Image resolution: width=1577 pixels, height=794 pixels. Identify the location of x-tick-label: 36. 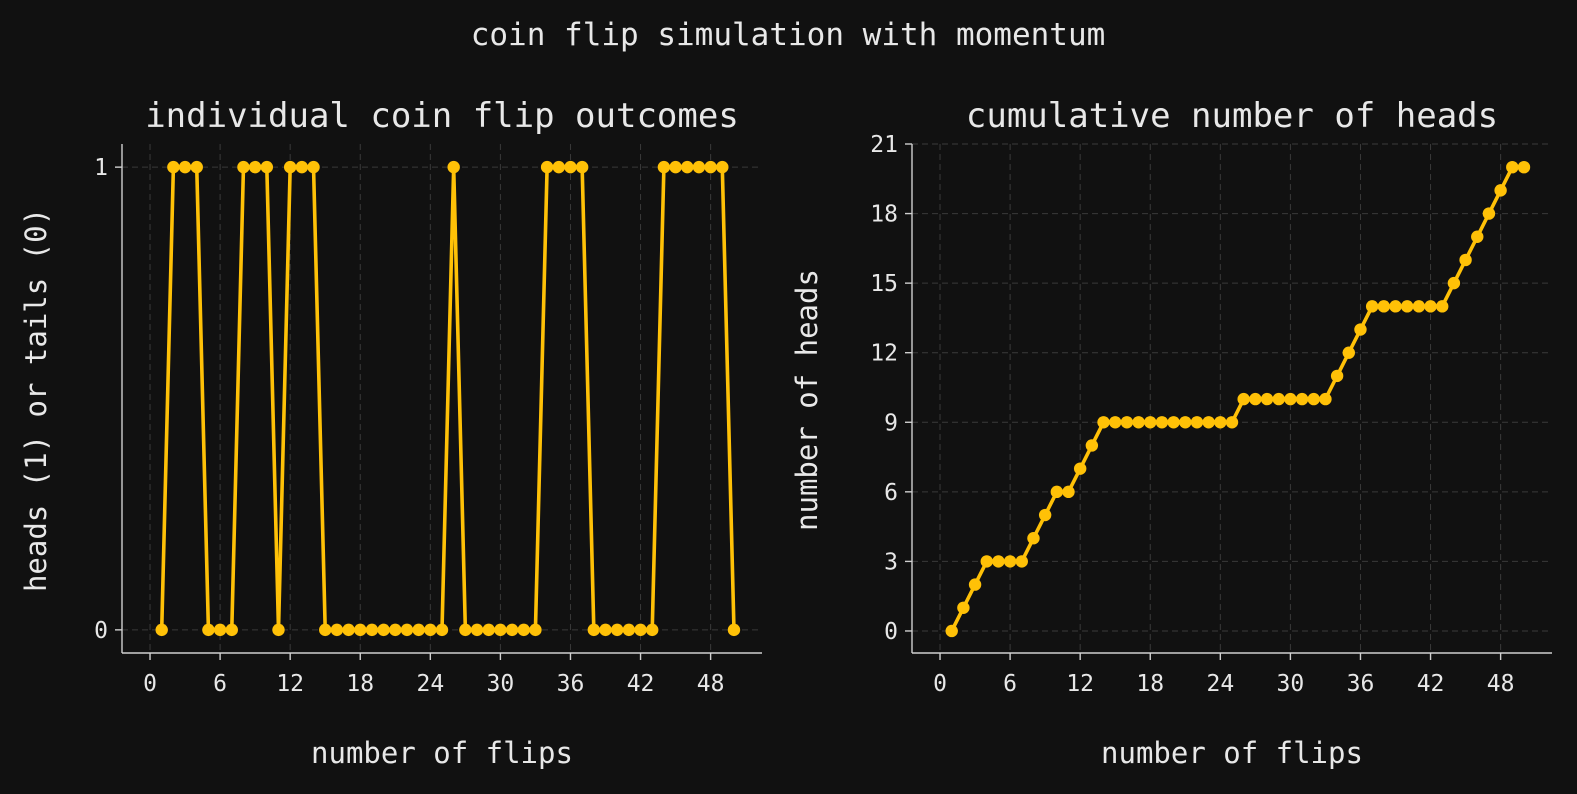
(1361, 684).